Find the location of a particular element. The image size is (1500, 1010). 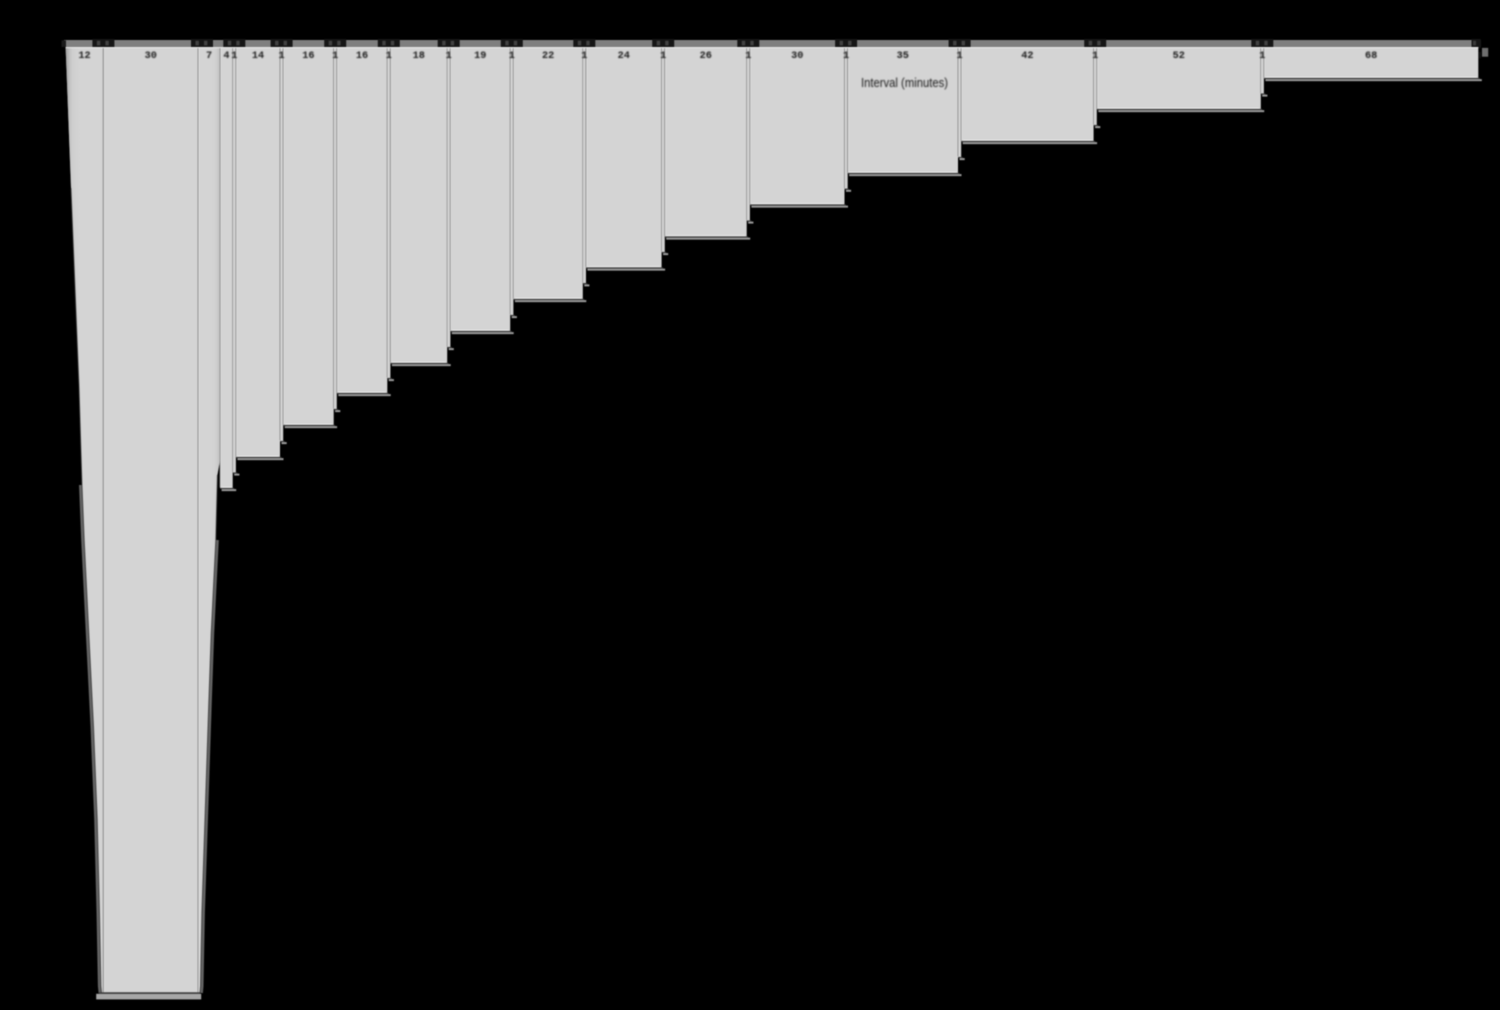

svg-text: 14 is located at coordinates (258, 56).